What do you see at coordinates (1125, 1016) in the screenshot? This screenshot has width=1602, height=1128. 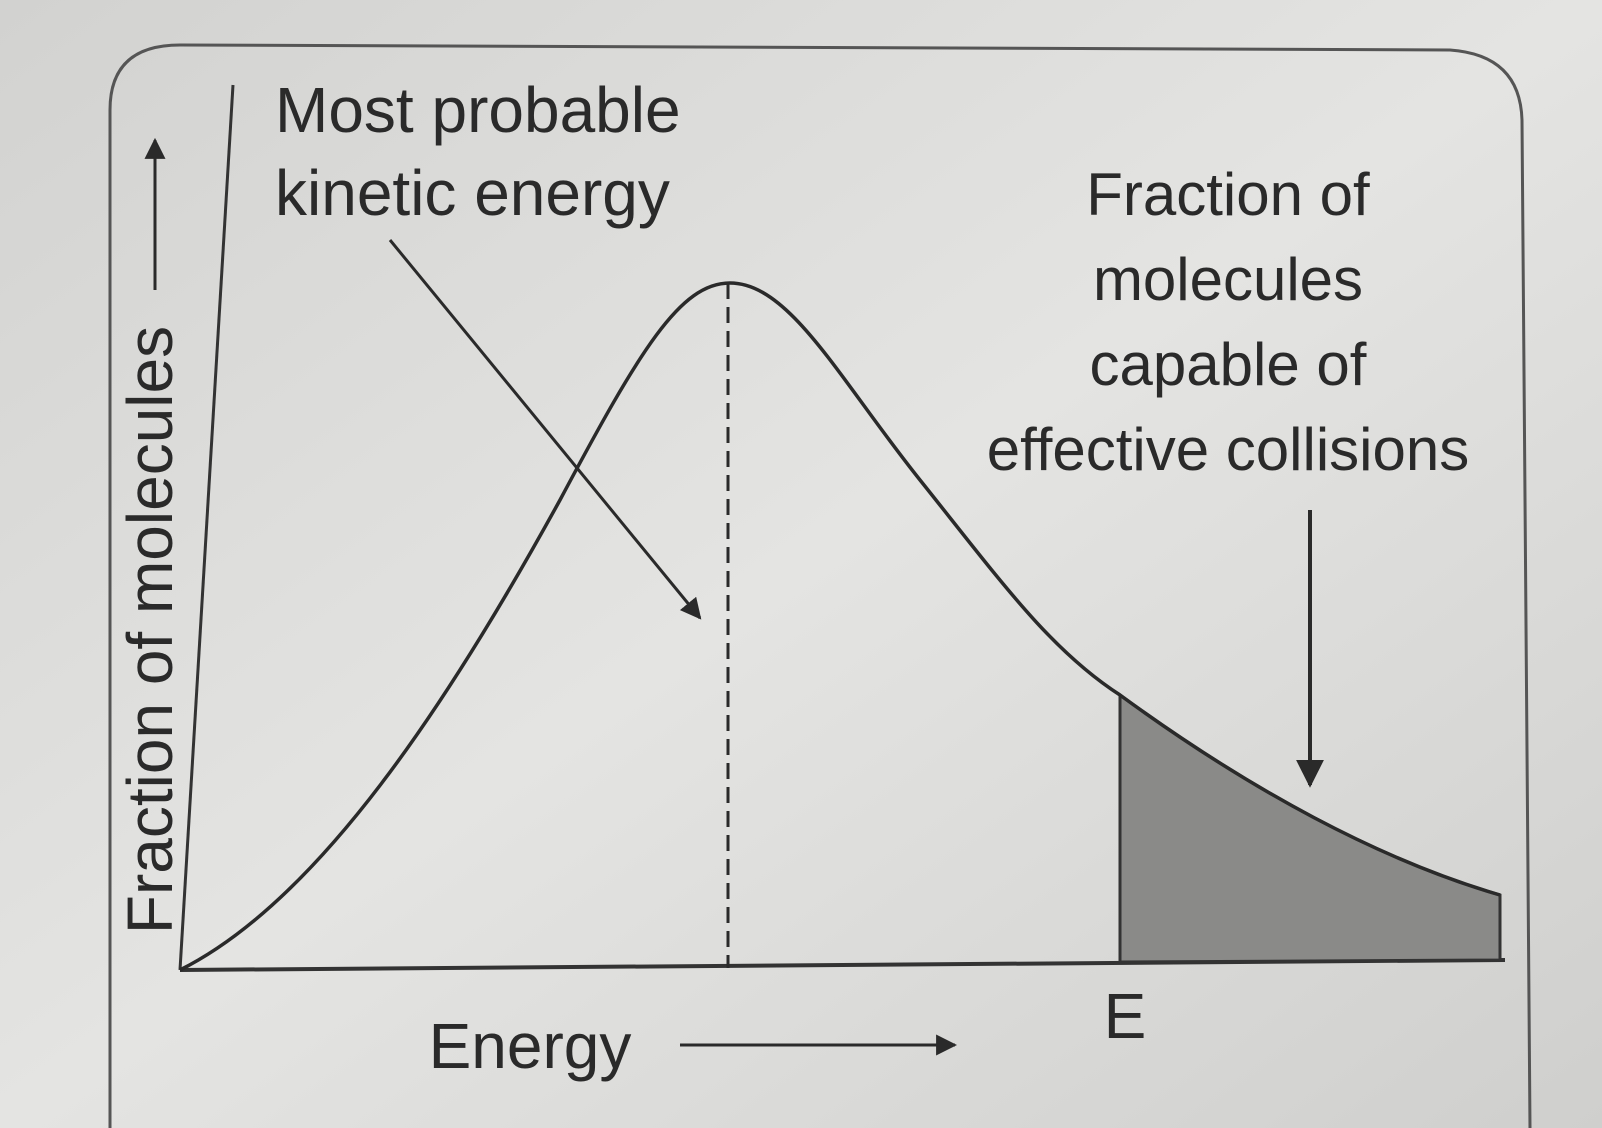 I see `threshold-label: E` at bounding box center [1125, 1016].